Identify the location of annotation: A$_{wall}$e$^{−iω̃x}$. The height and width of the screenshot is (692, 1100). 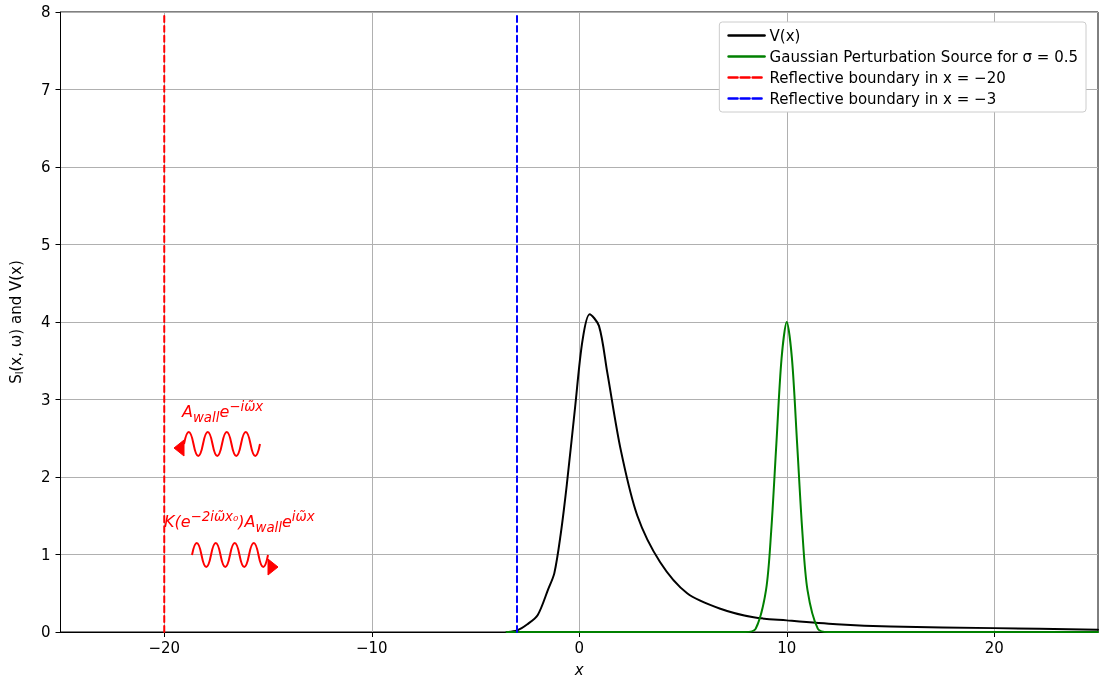
(223, 412).